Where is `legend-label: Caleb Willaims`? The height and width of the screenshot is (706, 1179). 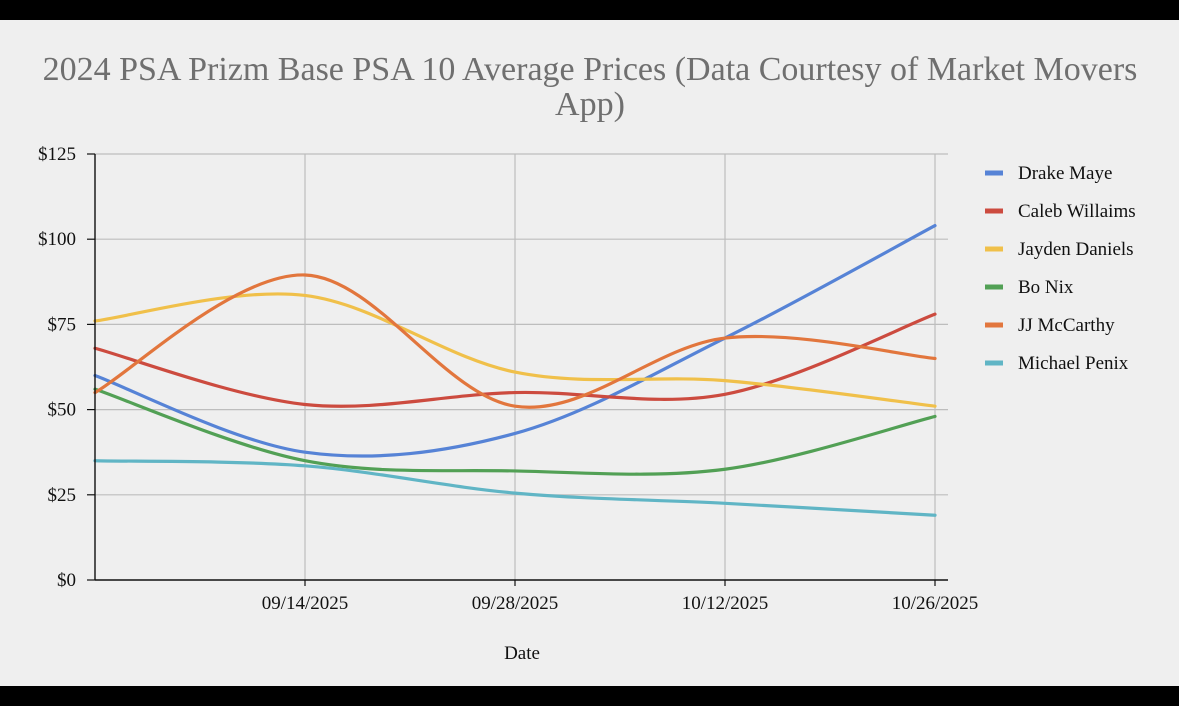 legend-label: Caleb Willaims is located at coordinates (1077, 211).